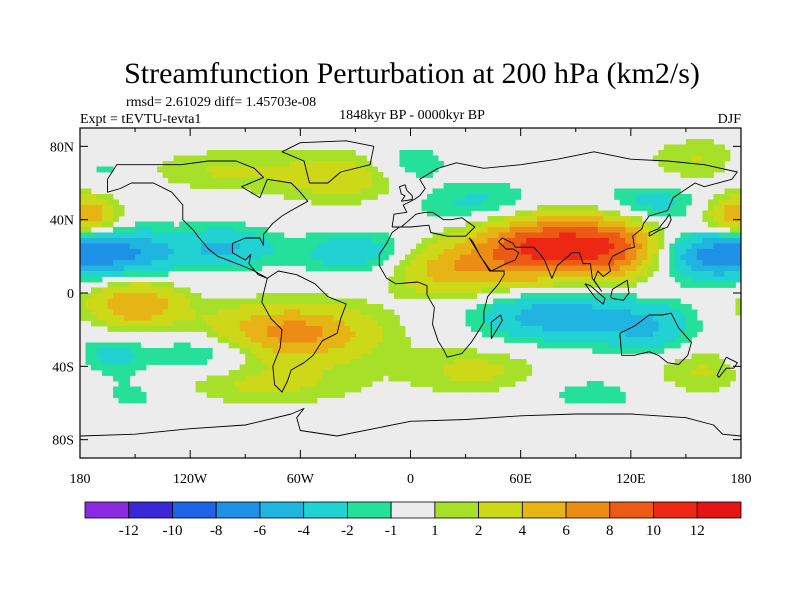 This screenshot has width=800, height=600. Describe the element at coordinates (727, 367) in the screenshot. I see `new-zealand-coastline` at that location.